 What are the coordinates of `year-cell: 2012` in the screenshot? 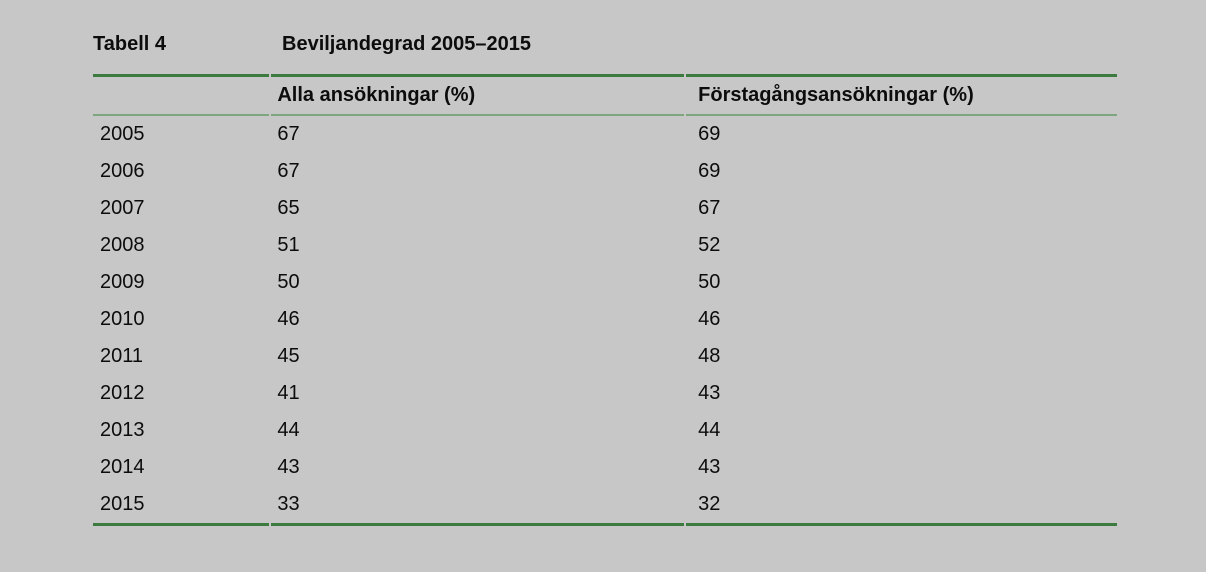 It's located at (122, 393).